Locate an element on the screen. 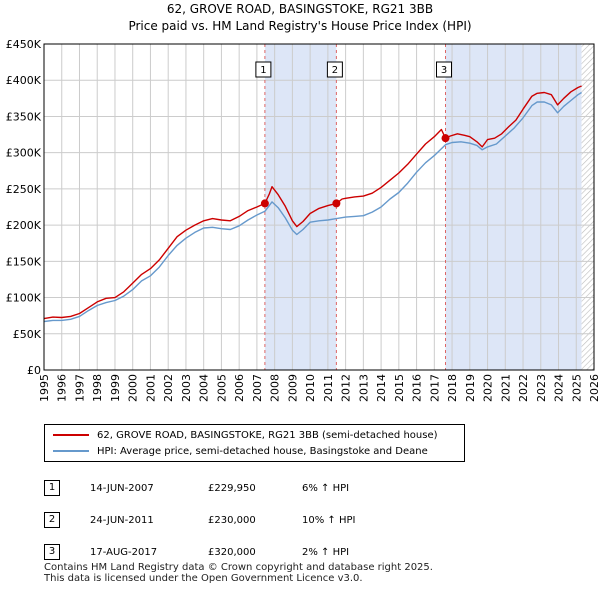 This screenshot has width=600, height=590. sale-hpi-diff: 2% ↑ HPI is located at coordinates (326, 552).